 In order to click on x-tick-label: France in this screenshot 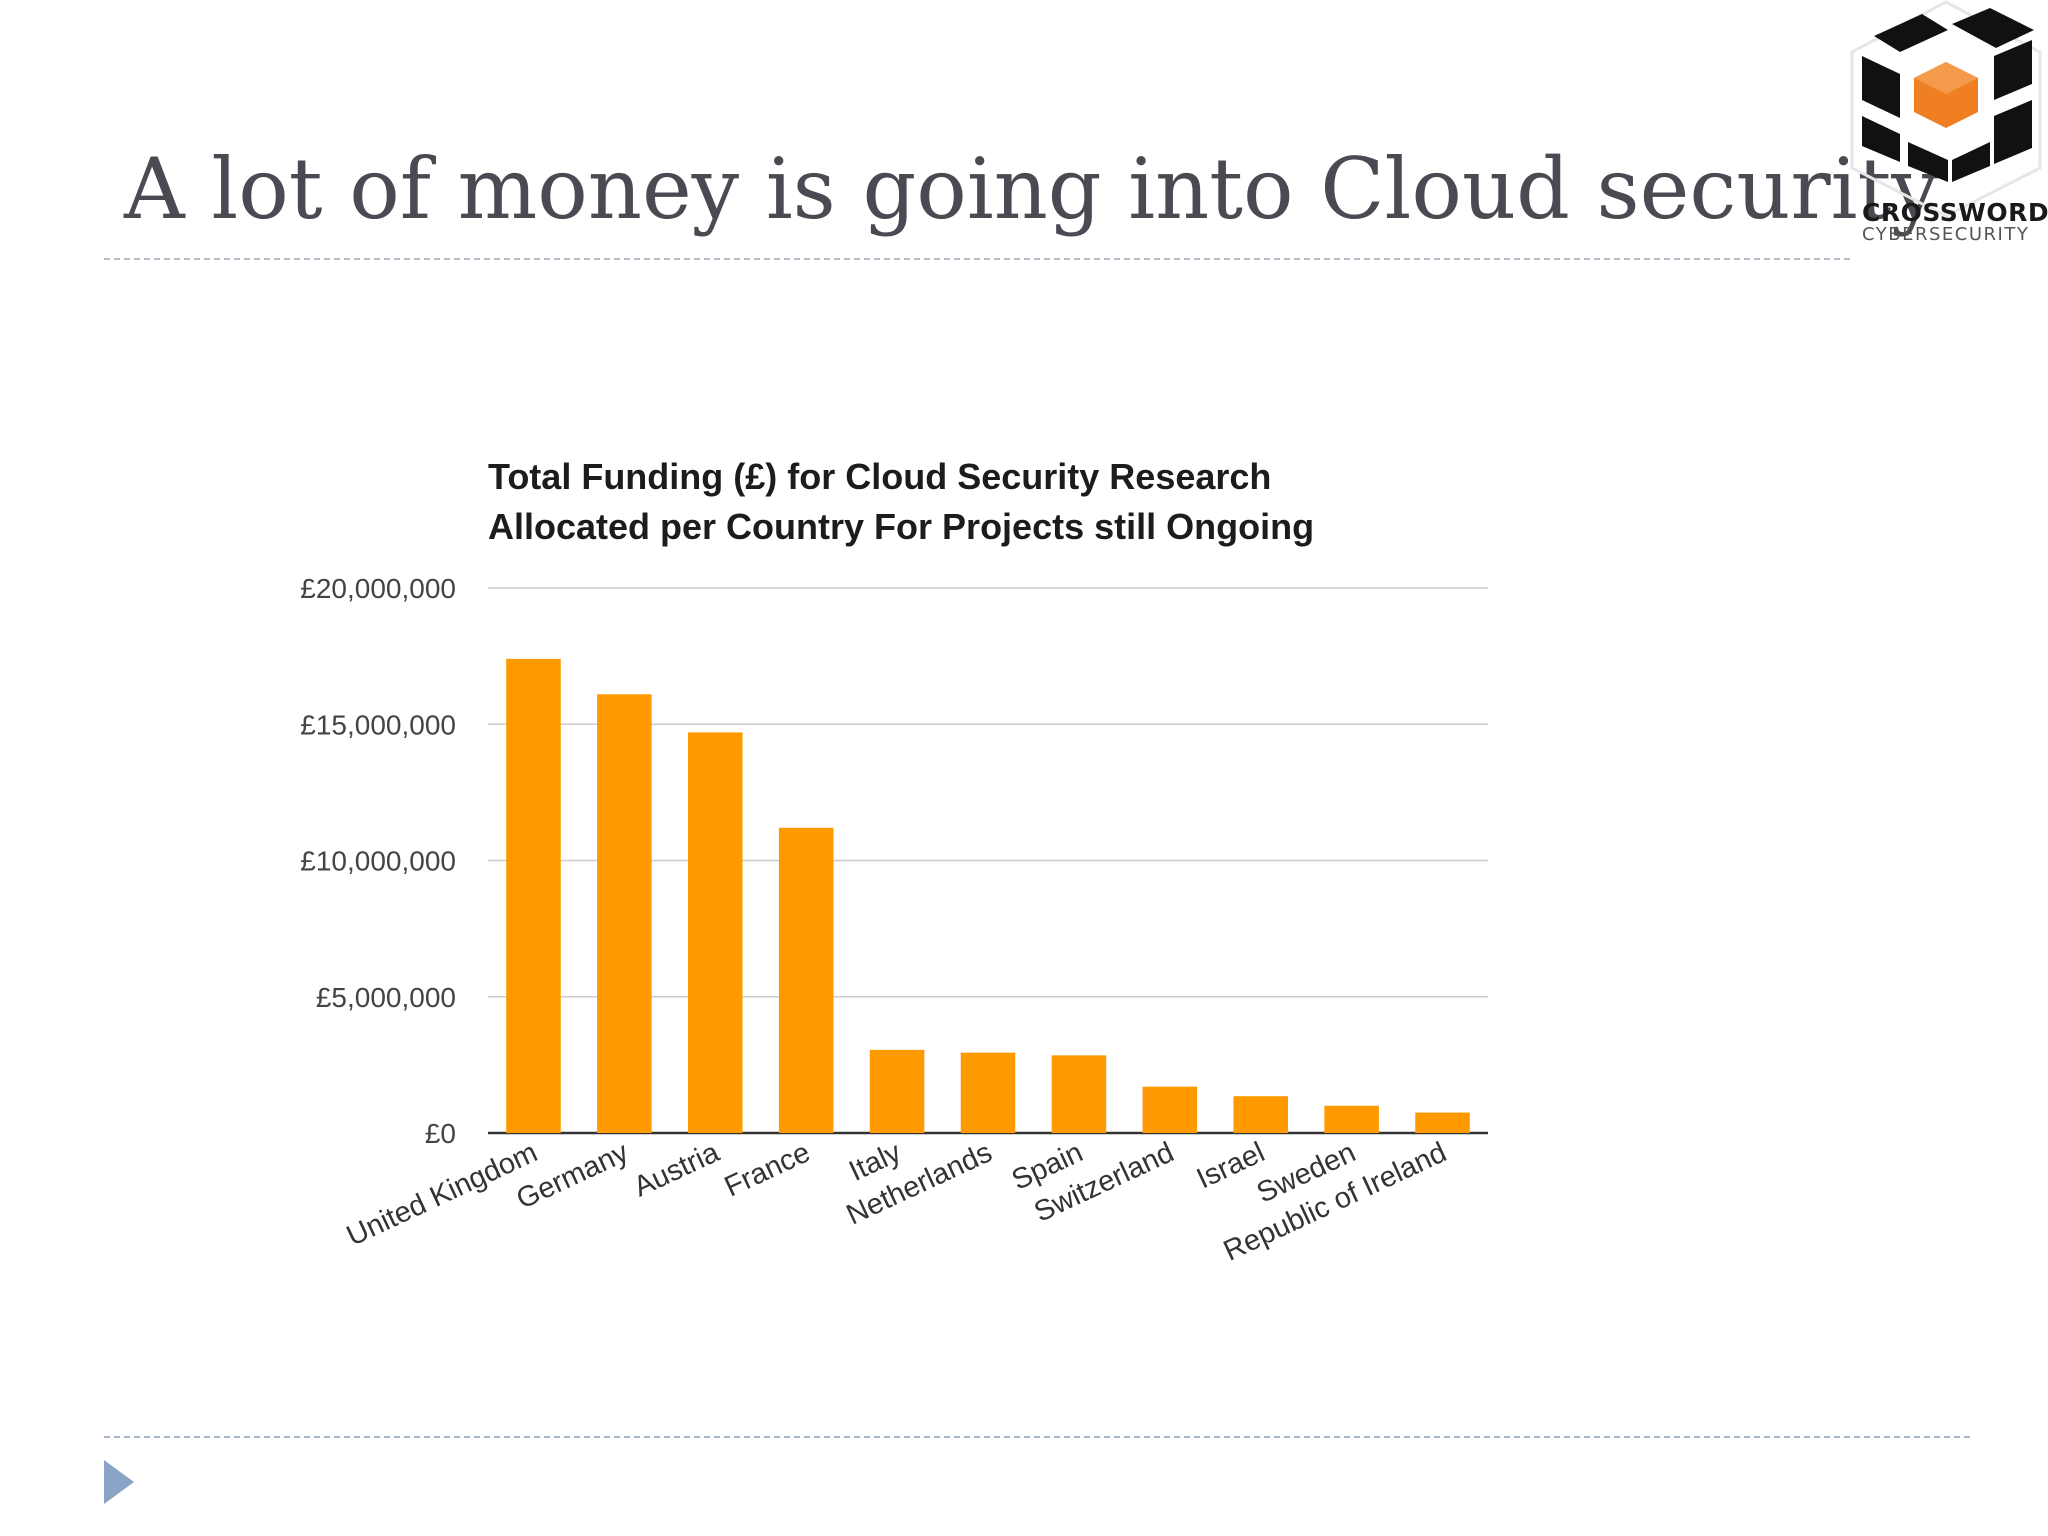, I will do `click(767, 1169)`.